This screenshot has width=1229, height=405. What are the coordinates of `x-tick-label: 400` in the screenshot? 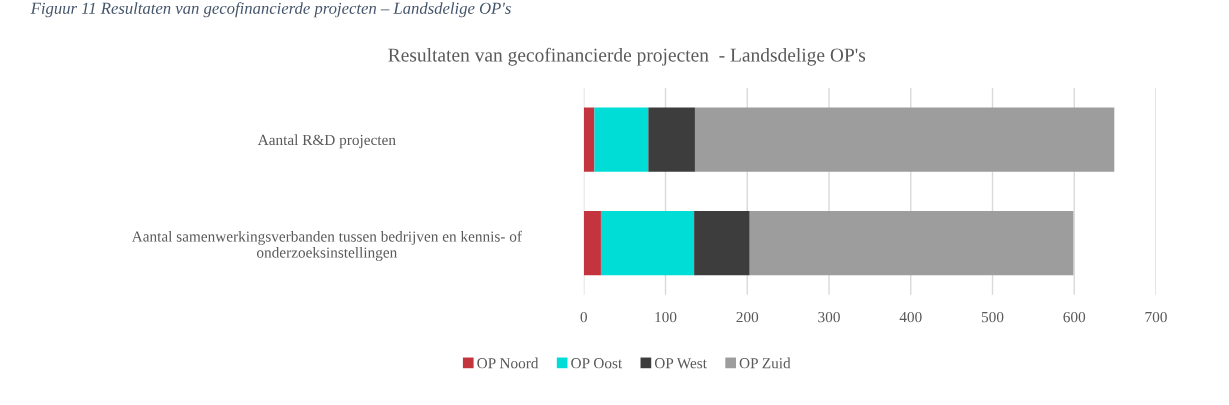 It's located at (910, 317).